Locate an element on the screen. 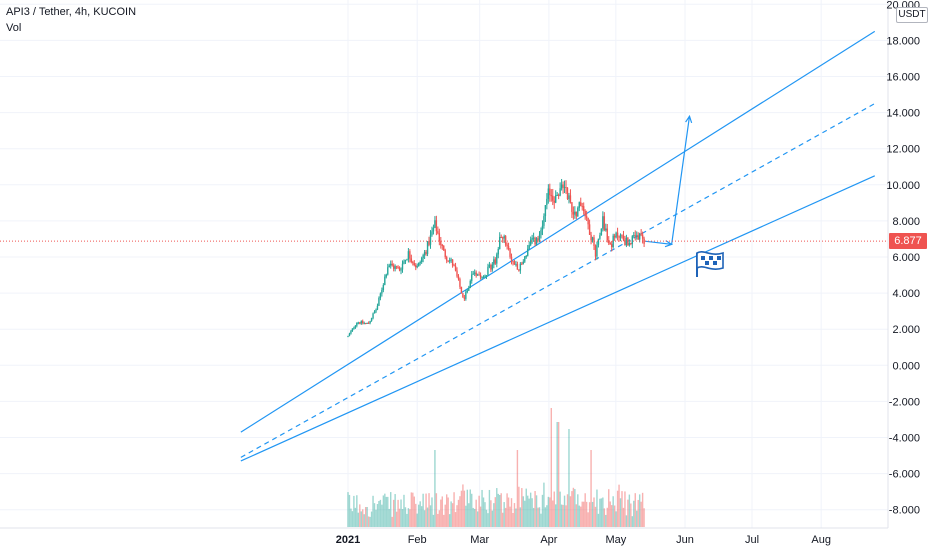 This screenshot has width=932, height=550. time-tick-label: 2021 is located at coordinates (348, 540).